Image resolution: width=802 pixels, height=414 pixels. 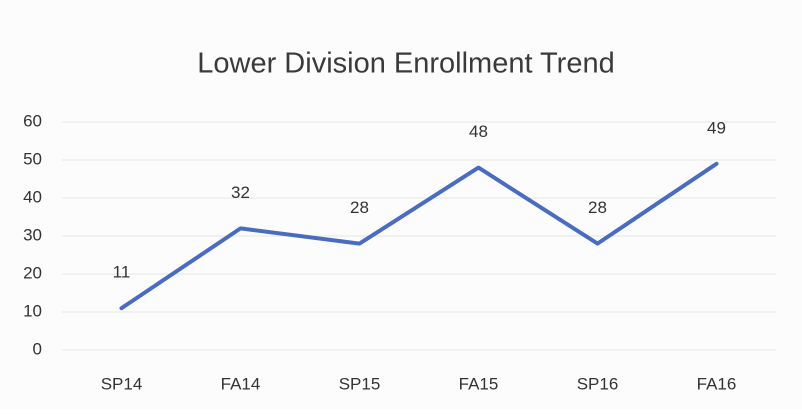 What do you see at coordinates (32, 120) in the screenshot?
I see `y-tick-label: 60` at bounding box center [32, 120].